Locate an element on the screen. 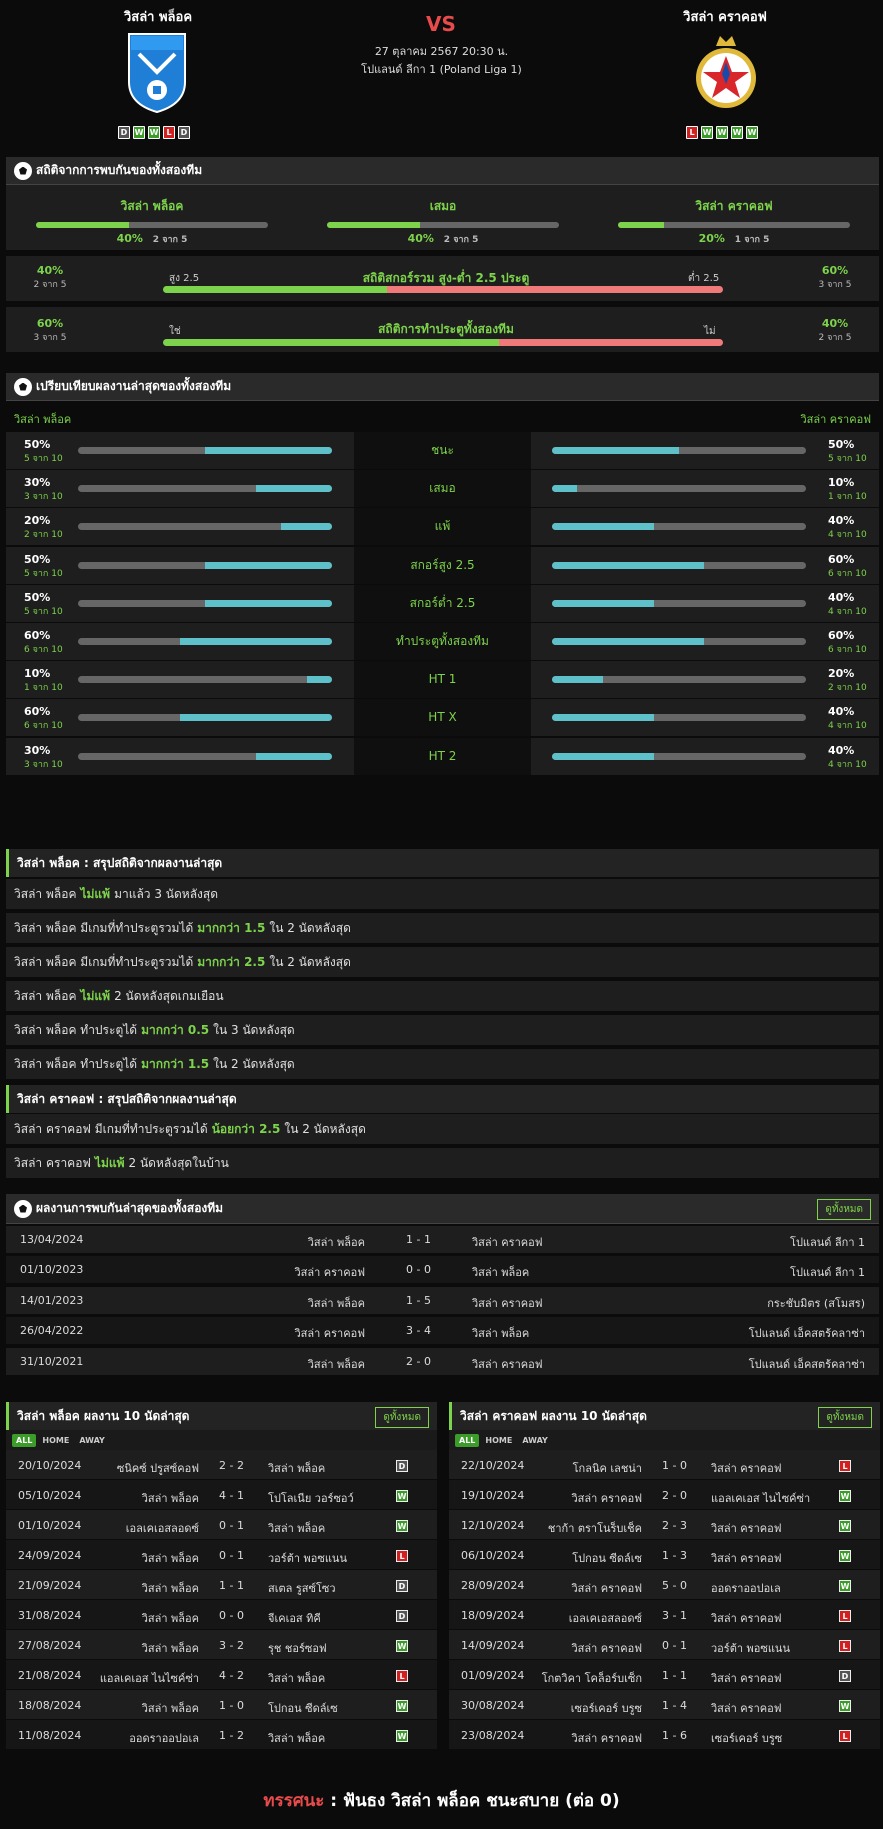 The height and width of the screenshot is (1829, 883). cmp-label: ทำประตูทั้งสองทีม is located at coordinates (442, 641).